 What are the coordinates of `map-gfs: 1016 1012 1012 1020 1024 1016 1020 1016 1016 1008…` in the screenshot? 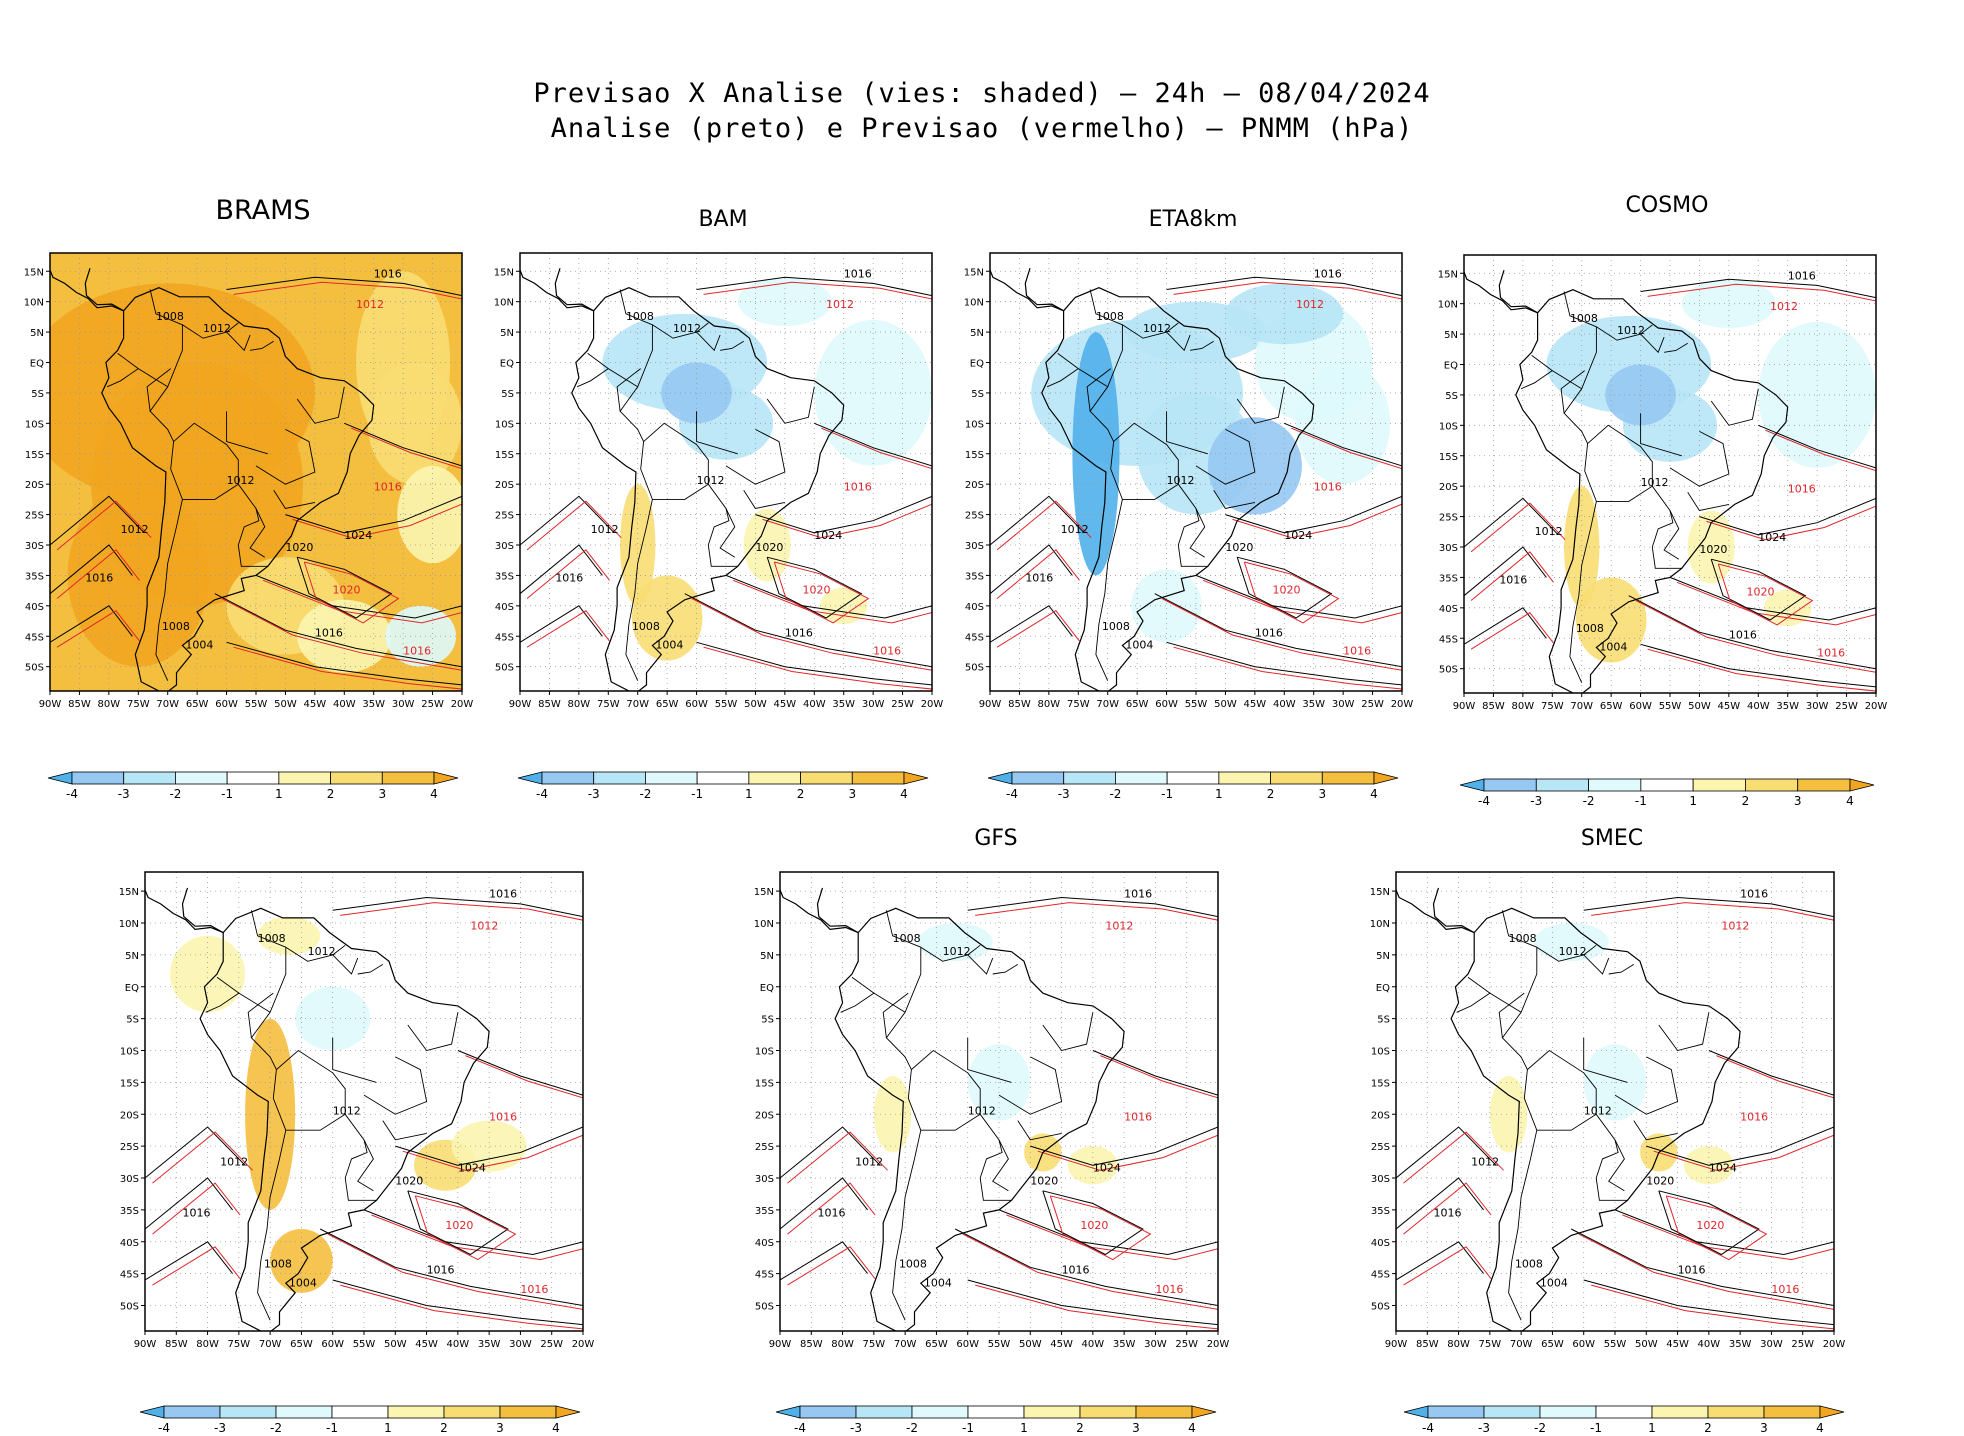 It's located at (991, 1110).